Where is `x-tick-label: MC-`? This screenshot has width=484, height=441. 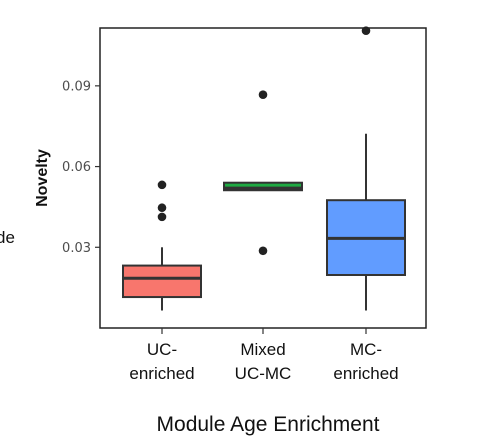 x-tick-label: MC- is located at coordinates (366, 349).